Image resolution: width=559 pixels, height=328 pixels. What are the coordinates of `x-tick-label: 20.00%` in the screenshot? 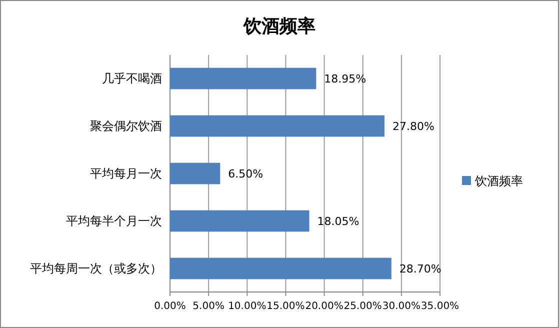 It's located at (324, 306).